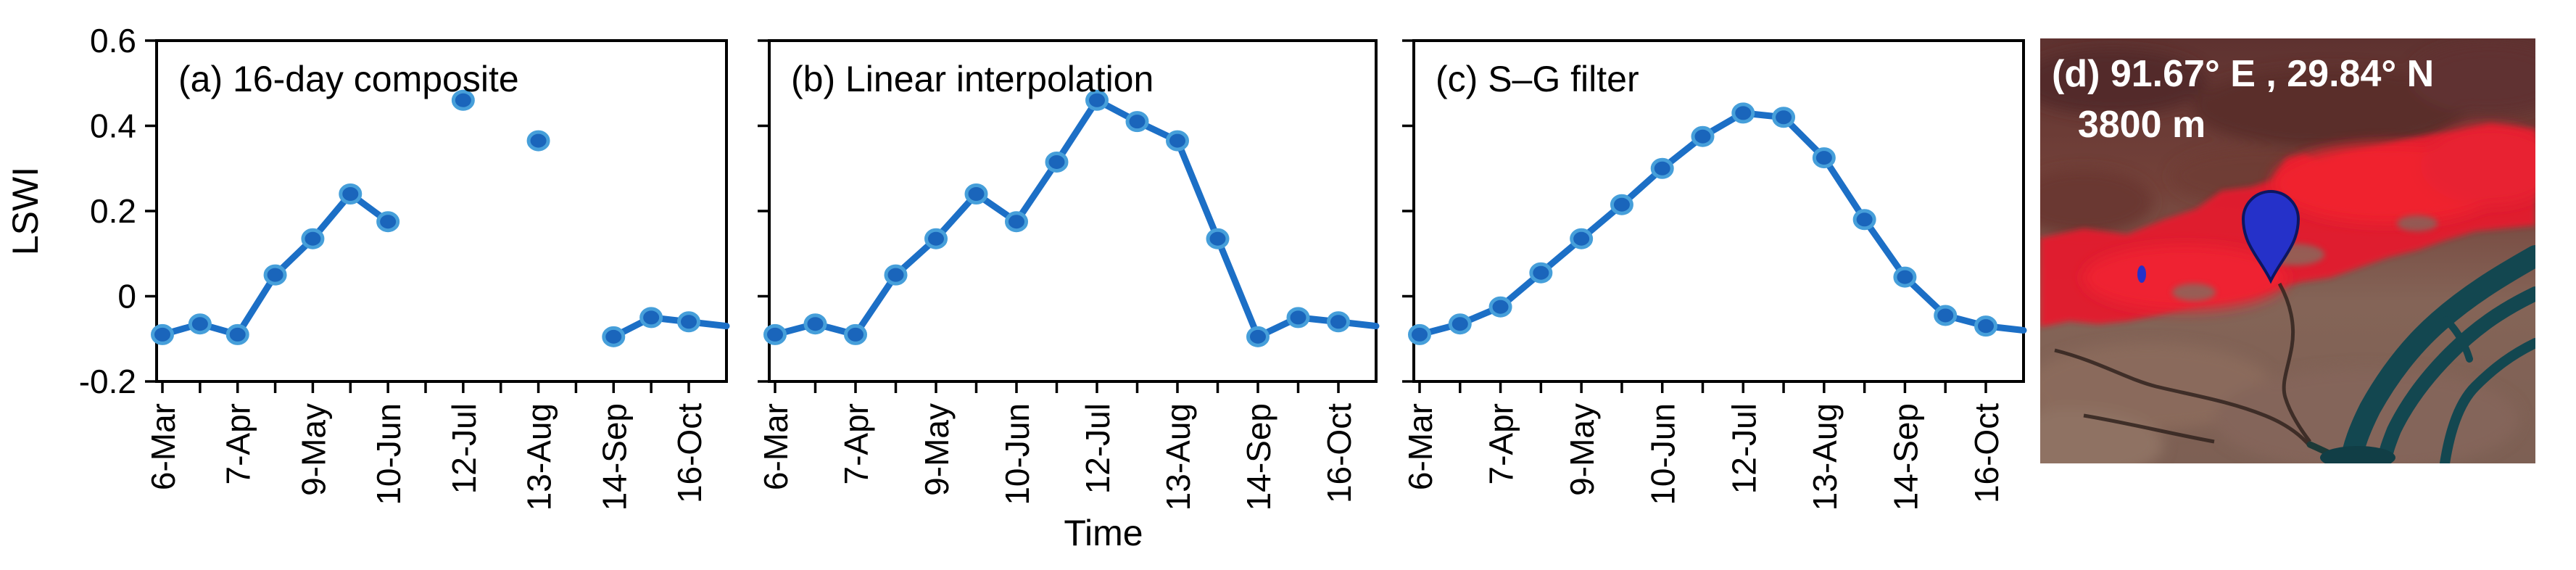 The height and width of the screenshot is (570, 2576). Describe the element at coordinates (113, 211) in the screenshot. I see `y-tick-label: 0.2` at that location.